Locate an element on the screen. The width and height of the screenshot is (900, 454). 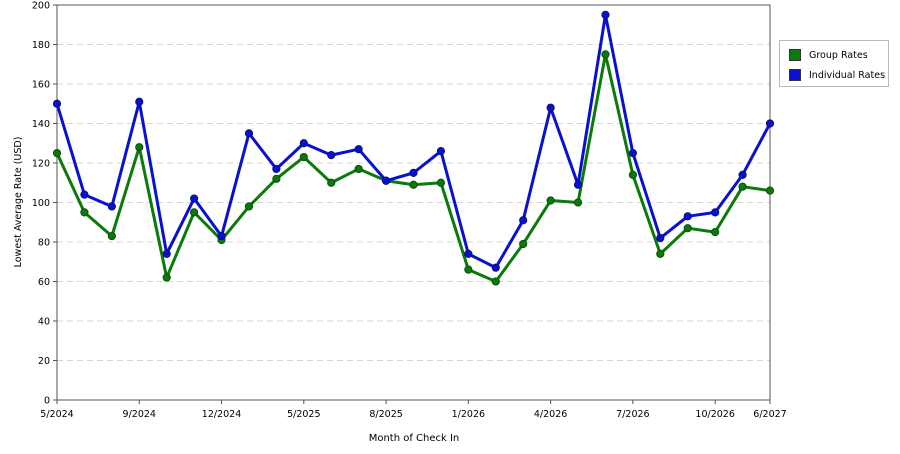
y-tick-label: 200 is located at coordinates (41, 6).